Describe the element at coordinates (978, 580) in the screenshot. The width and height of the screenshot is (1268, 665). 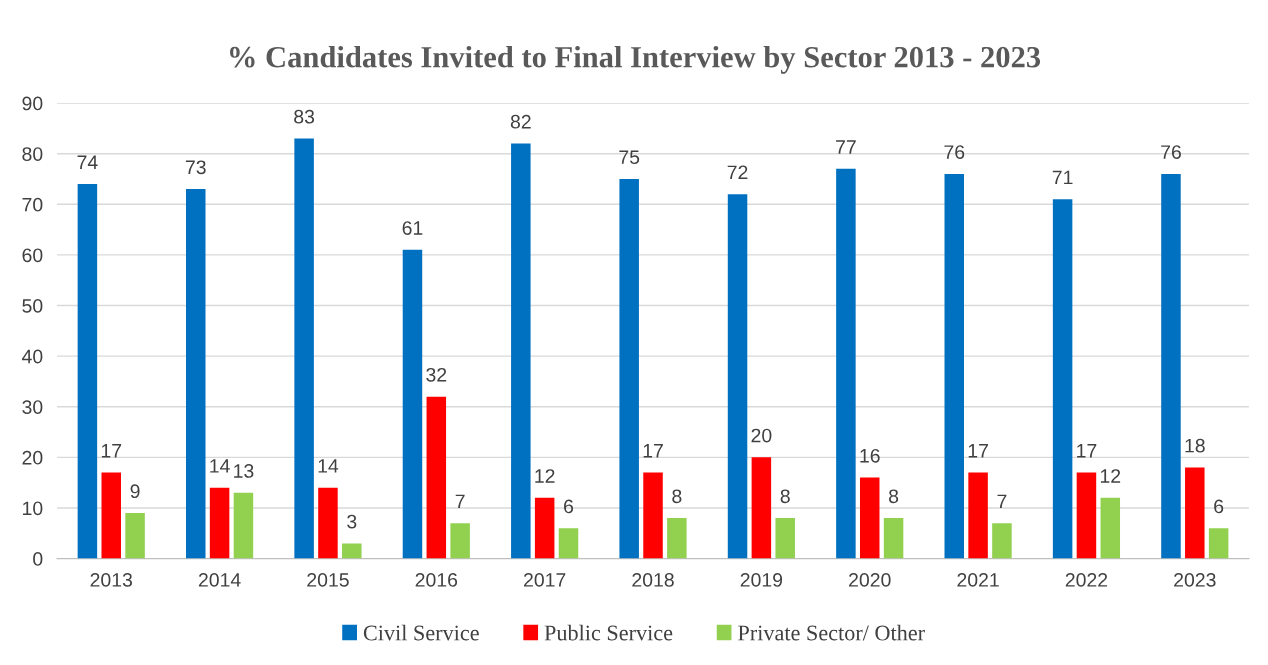
I see `x-tick-label: 2021` at that location.